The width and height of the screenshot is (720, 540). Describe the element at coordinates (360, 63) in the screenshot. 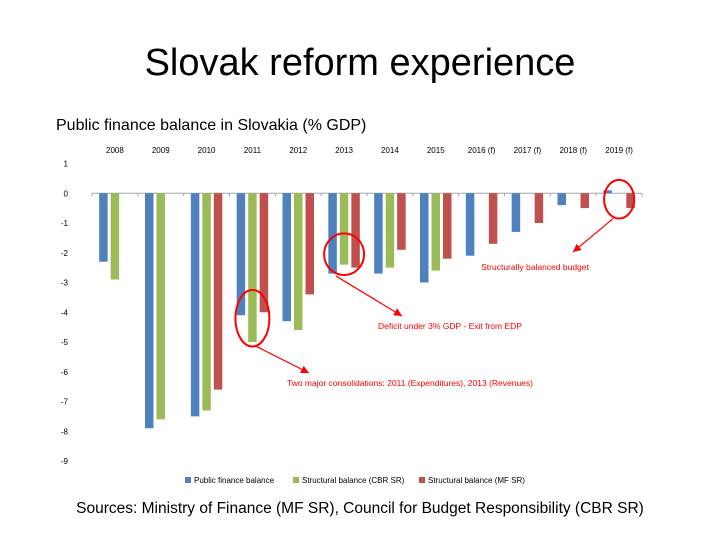

I see `slide-title: Slovak reform experience` at that location.